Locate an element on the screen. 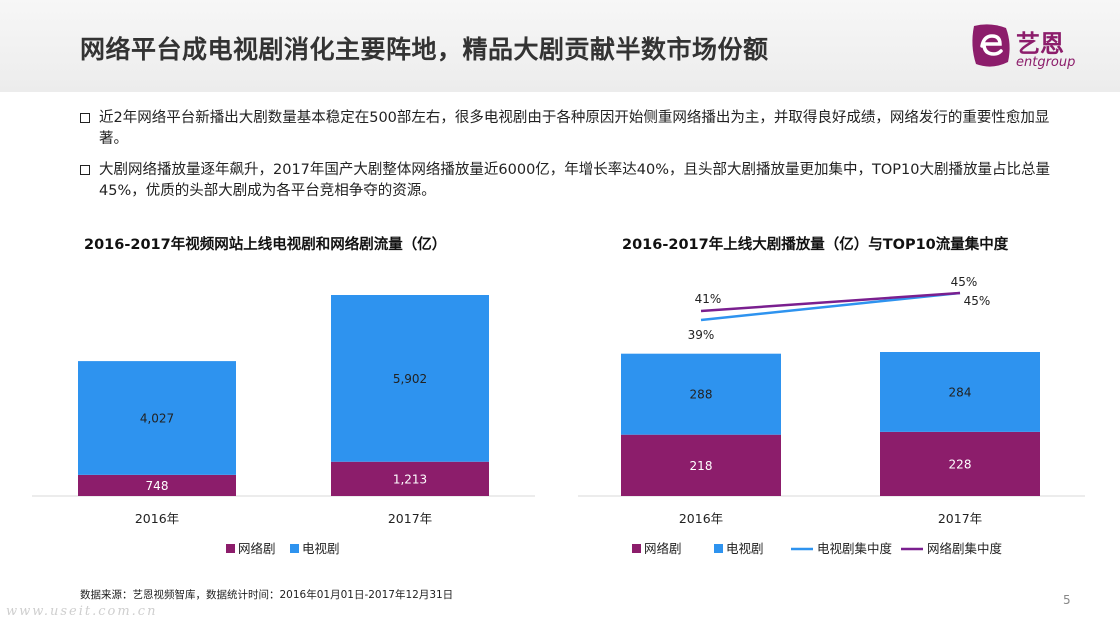 The image size is (1120, 630). data-label: 4,027 is located at coordinates (157, 418).